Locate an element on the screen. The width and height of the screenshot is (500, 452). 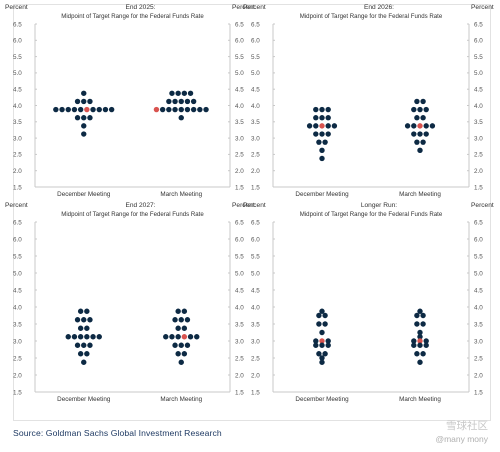
y-tick-label-right: 3.5 is located at coordinates (478, 324).